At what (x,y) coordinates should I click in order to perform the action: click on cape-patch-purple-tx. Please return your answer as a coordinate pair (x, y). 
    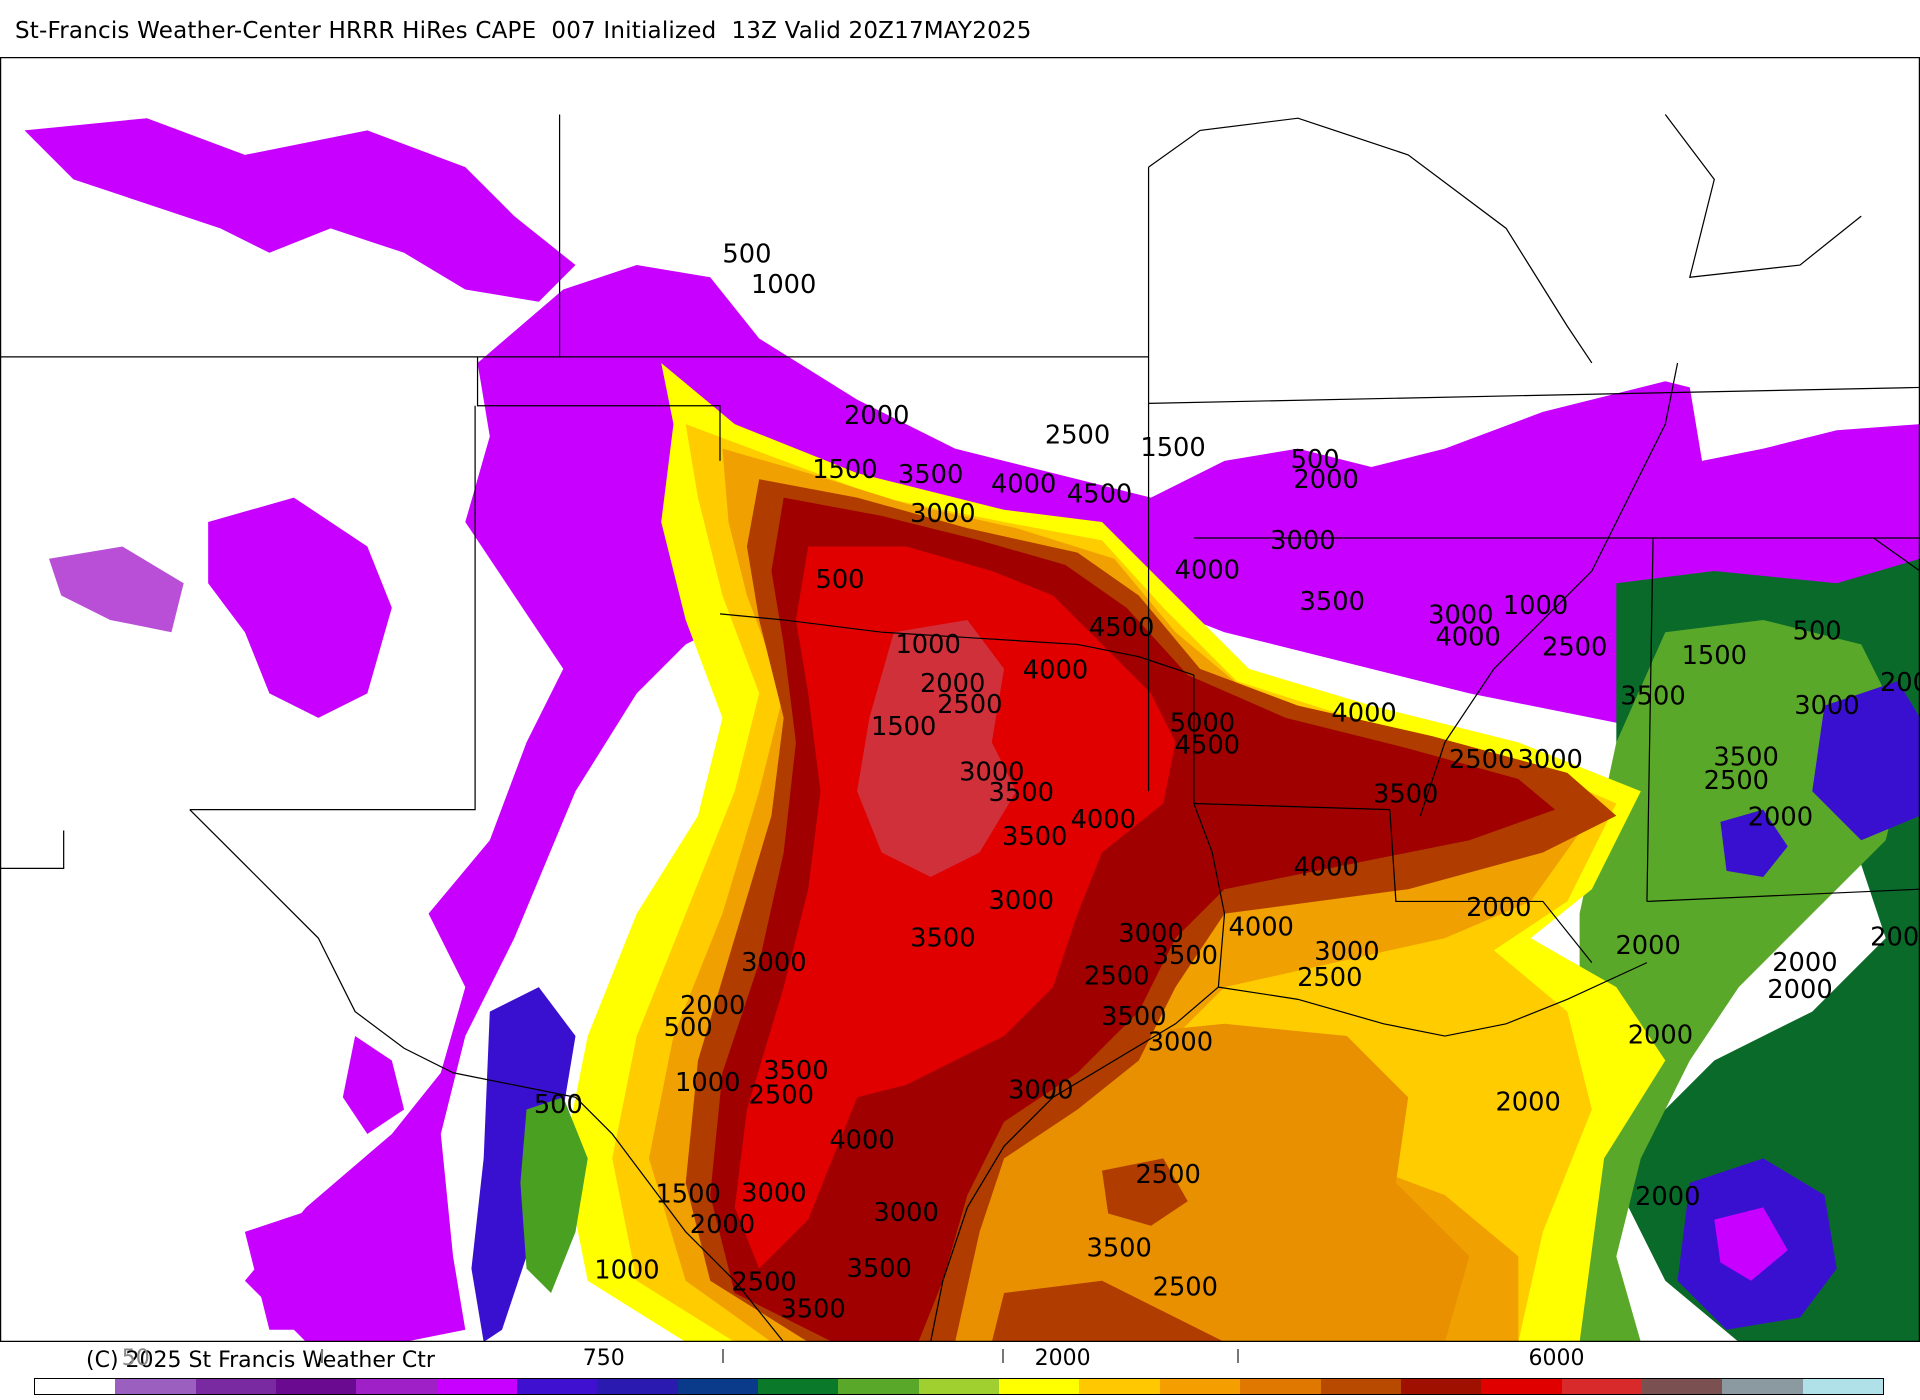
    Looking at the image, I should click on (373, 1085).